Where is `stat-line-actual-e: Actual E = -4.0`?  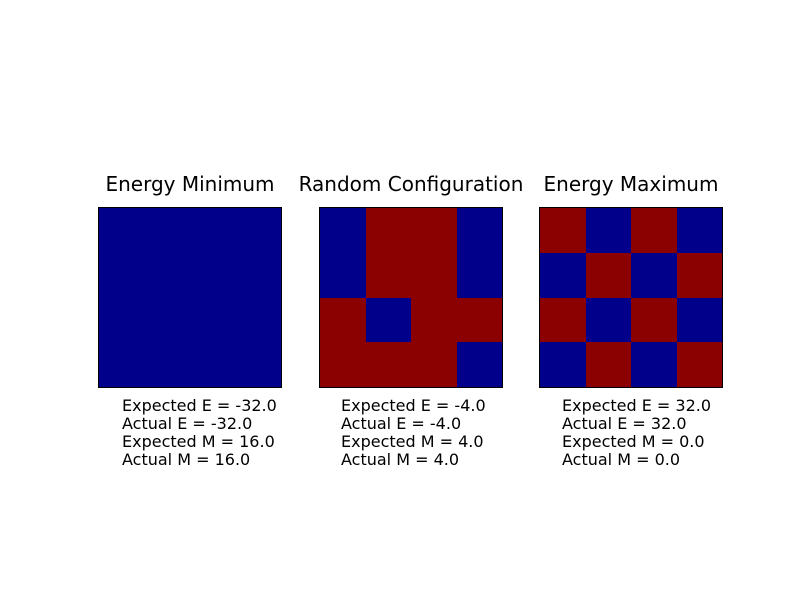
stat-line-actual-e: Actual E = -4.0 is located at coordinates (401, 423).